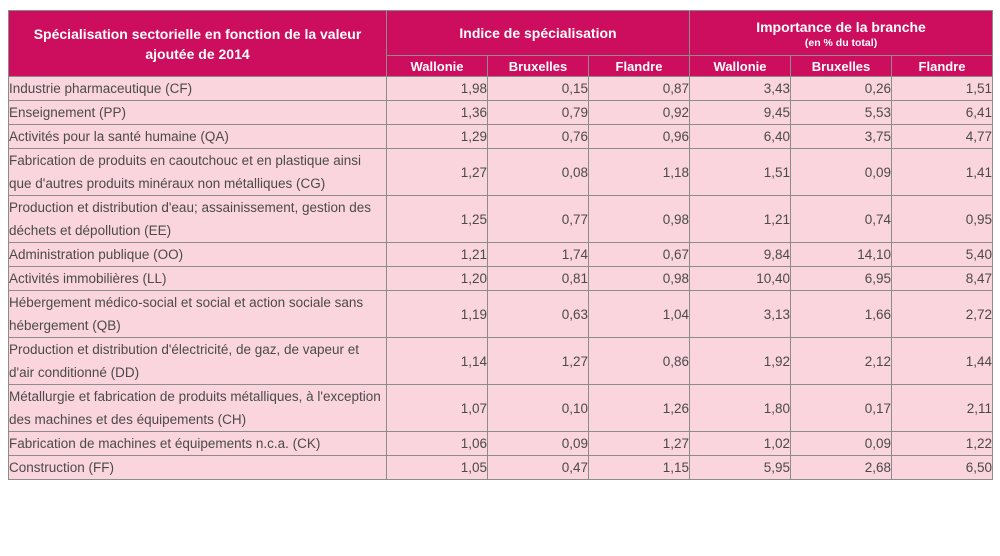 The width and height of the screenshot is (1000, 556). Describe the element at coordinates (942, 219) in the screenshot. I see `row-value: 0,95` at that location.